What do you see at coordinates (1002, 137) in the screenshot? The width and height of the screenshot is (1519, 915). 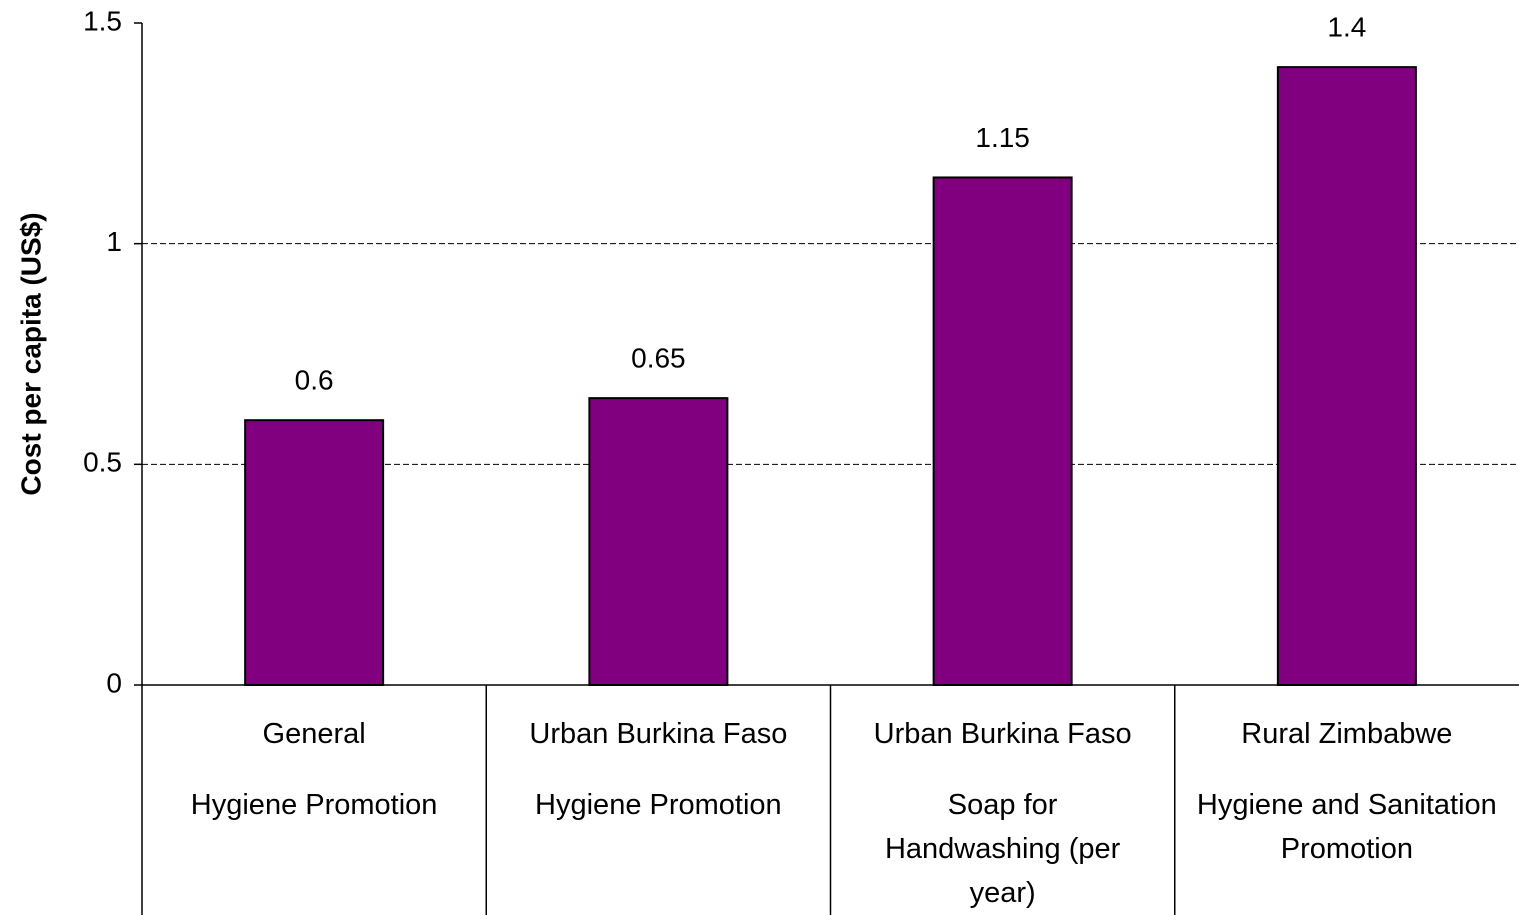 I see `value-label: 1.15` at bounding box center [1002, 137].